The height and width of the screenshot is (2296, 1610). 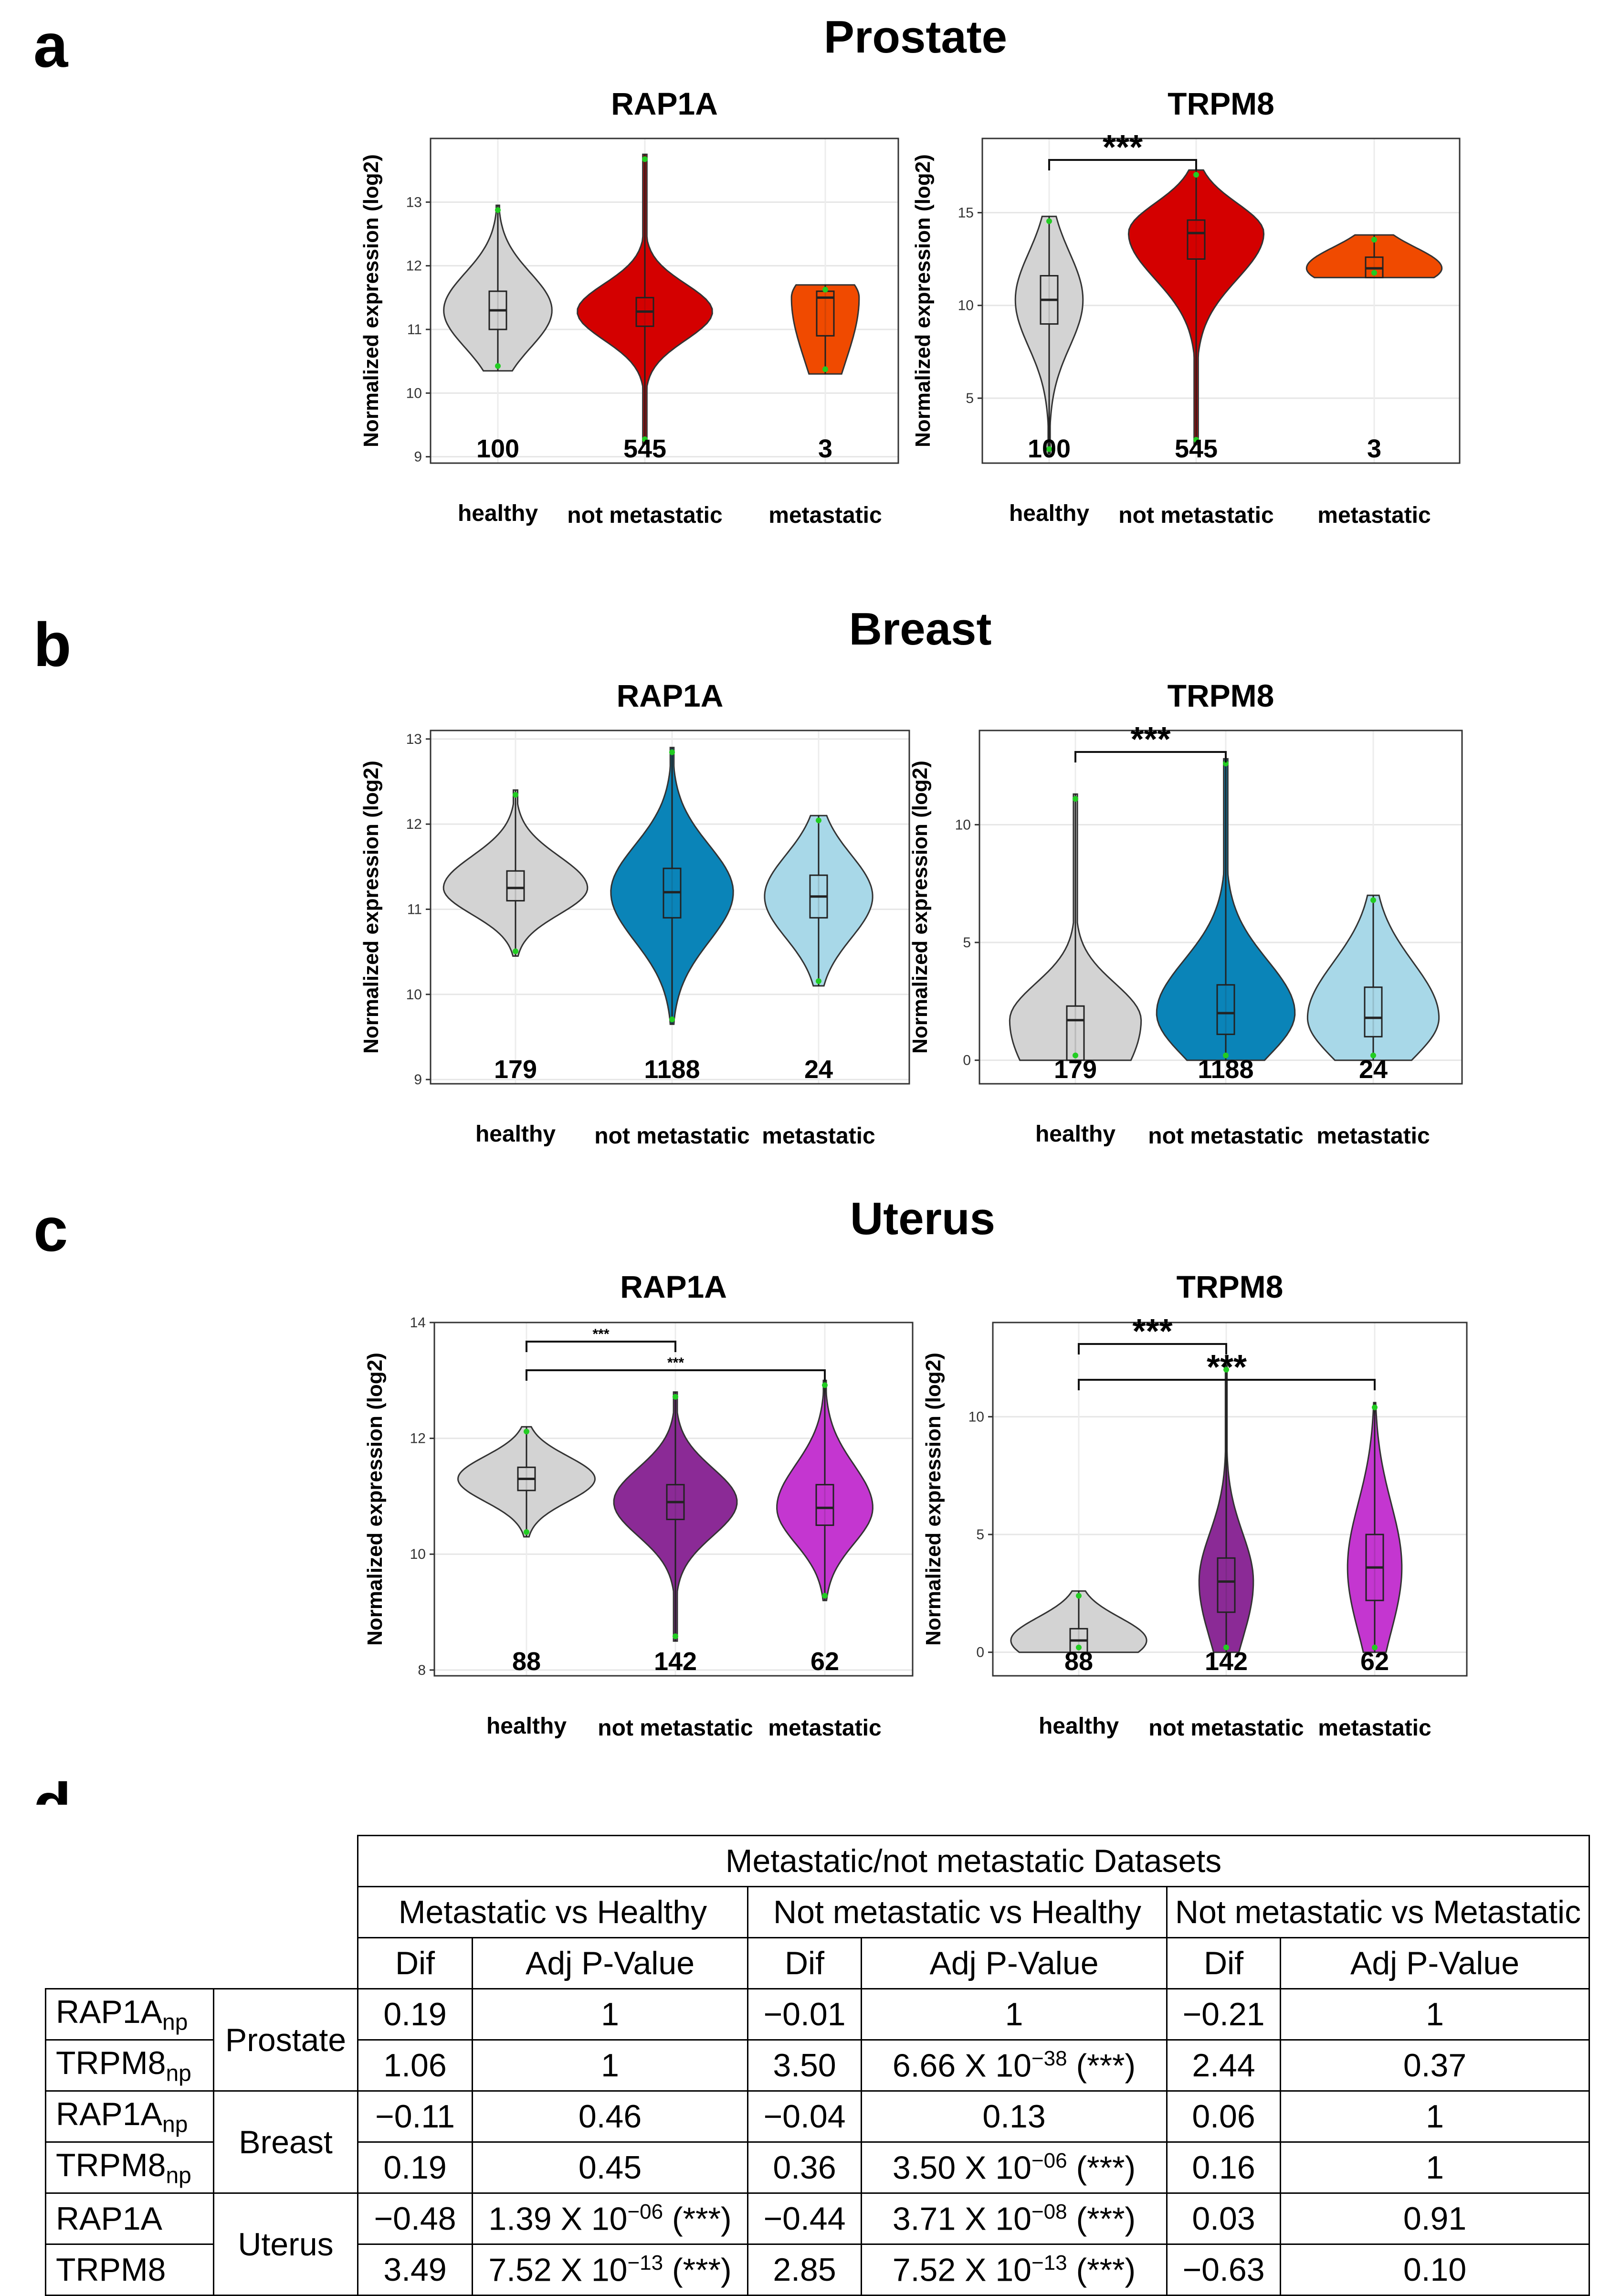 What do you see at coordinates (921, 629) in the screenshot?
I see `section-title-breast: Breast` at bounding box center [921, 629].